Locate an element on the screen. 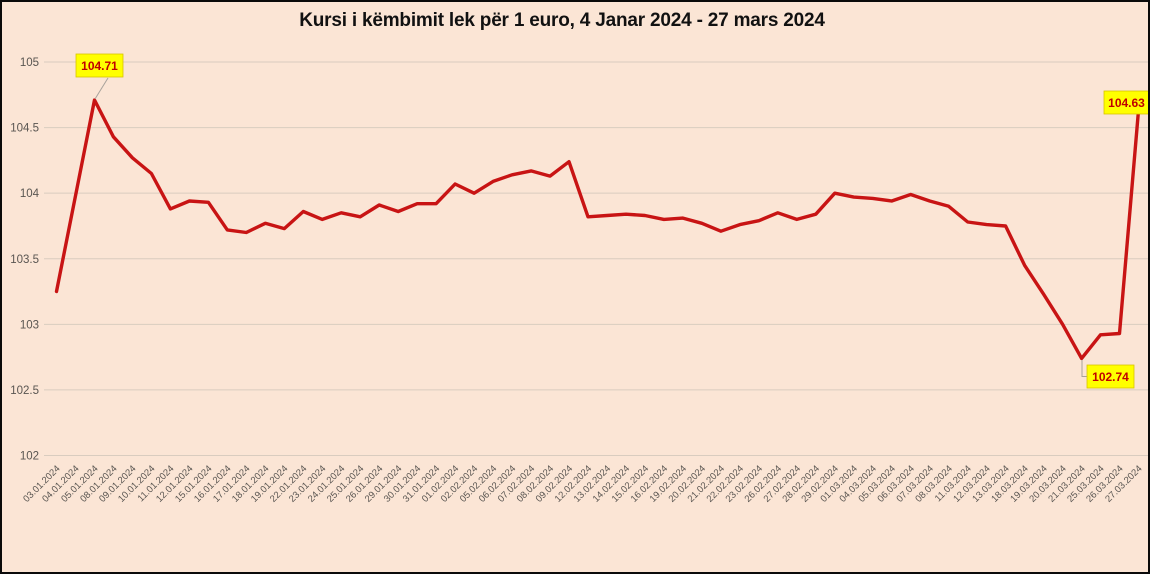  y-axis-tick-label: 102.5 is located at coordinates (24, 391).